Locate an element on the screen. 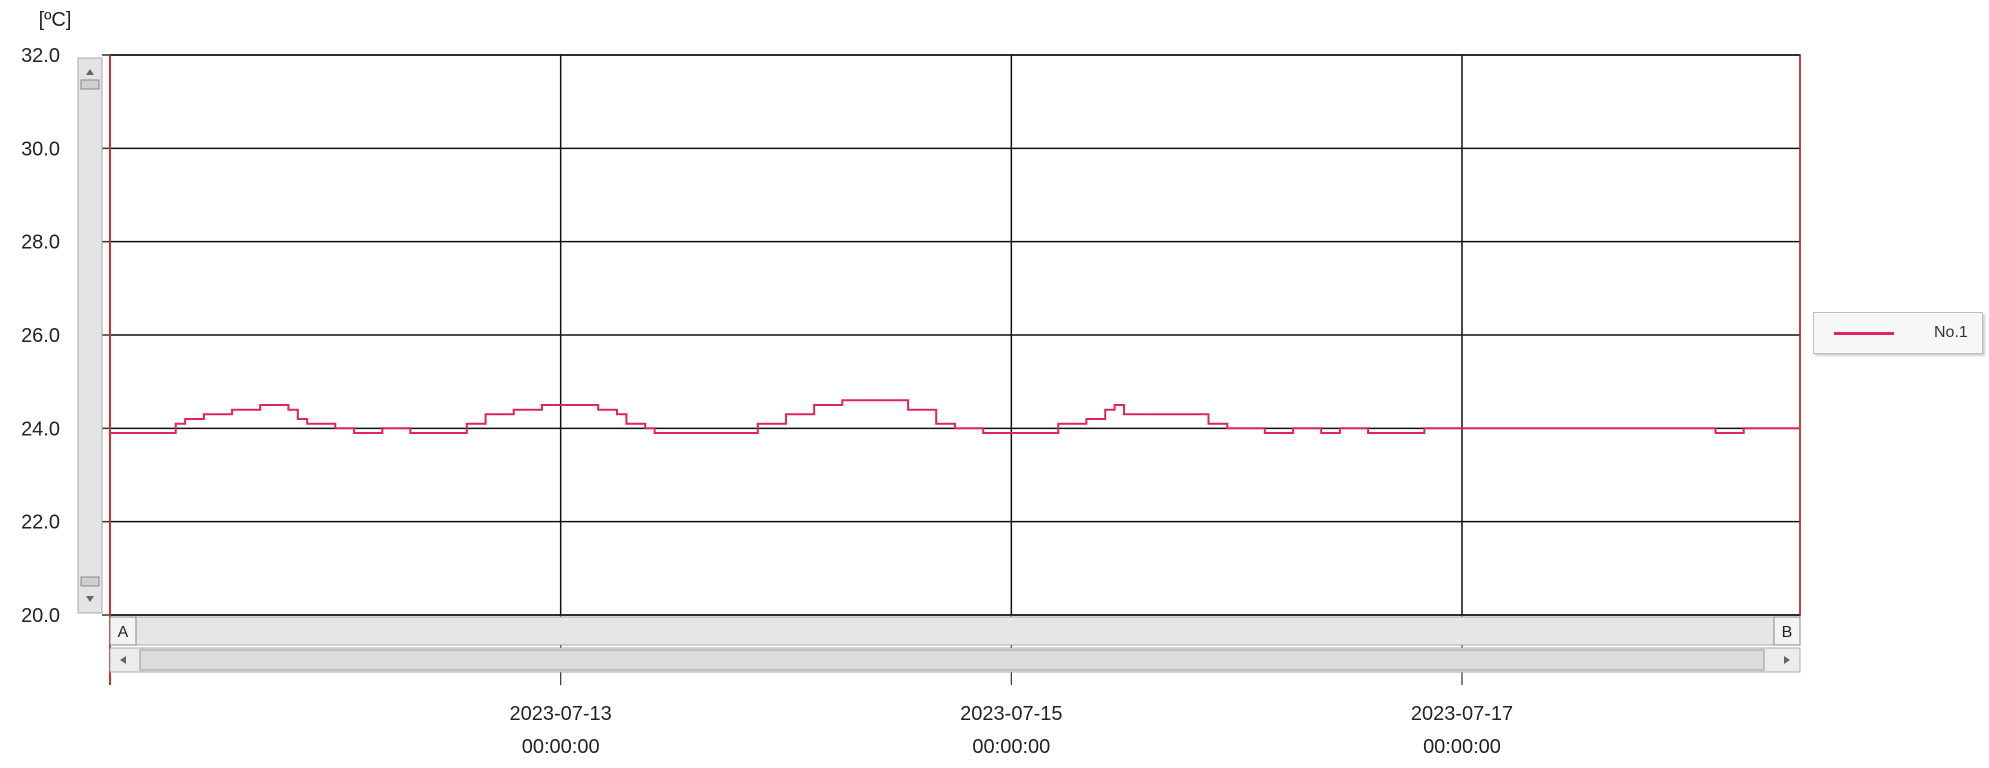 The width and height of the screenshot is (1989, 768). scroll-right-icon is located at coordinates (1787, 660).